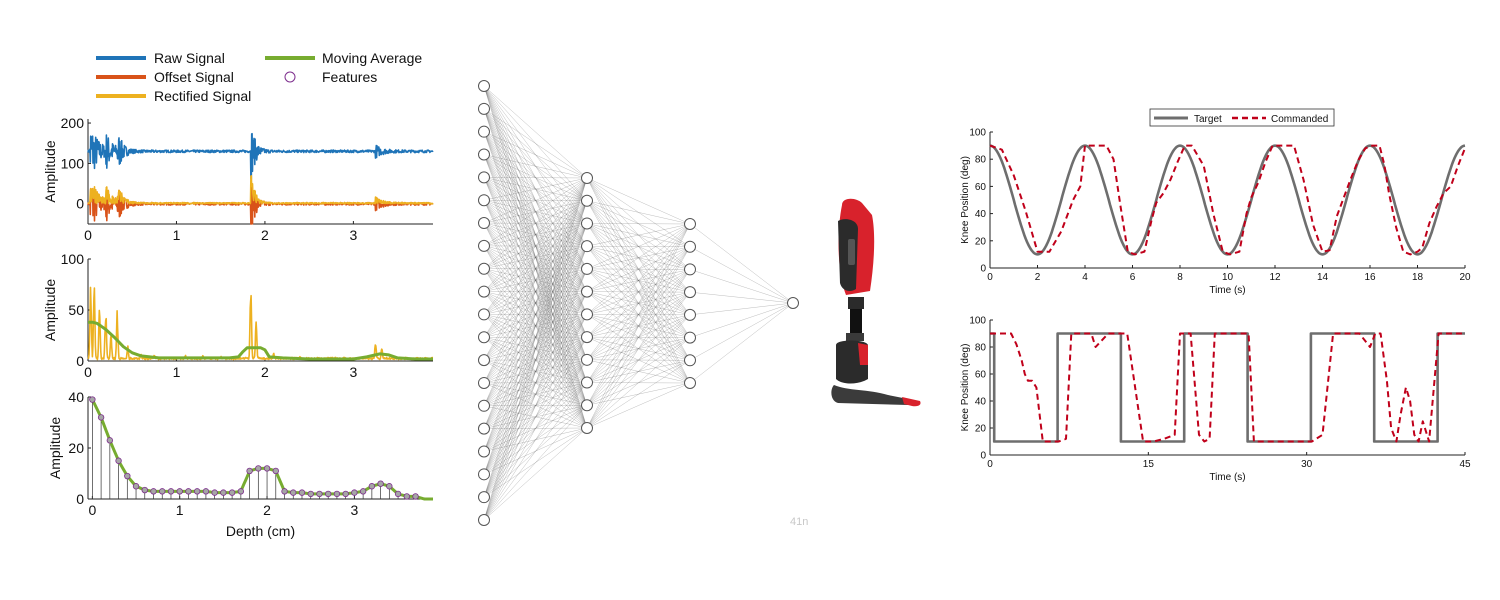 This screenshot has width=1500, height=600. What do you see at coordinates (372, 58) in the screenshot?
I see `legend-label-moving-average: Moving Average` at bounding box center [372, 58].